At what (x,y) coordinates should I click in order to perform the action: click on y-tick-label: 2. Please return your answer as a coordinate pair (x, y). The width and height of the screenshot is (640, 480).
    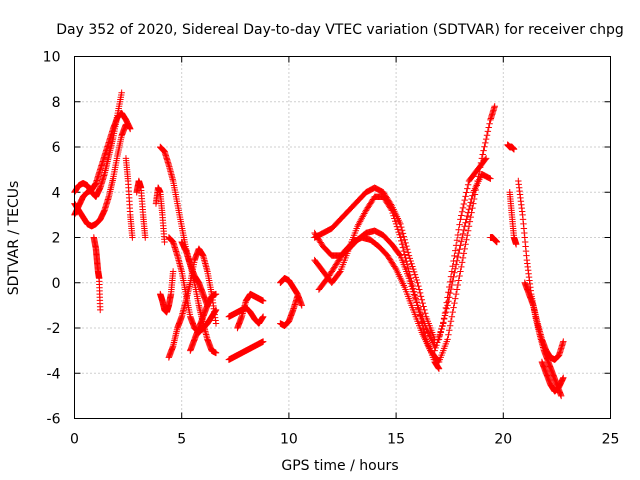
    Looking at the image, I should click on (56, 239).